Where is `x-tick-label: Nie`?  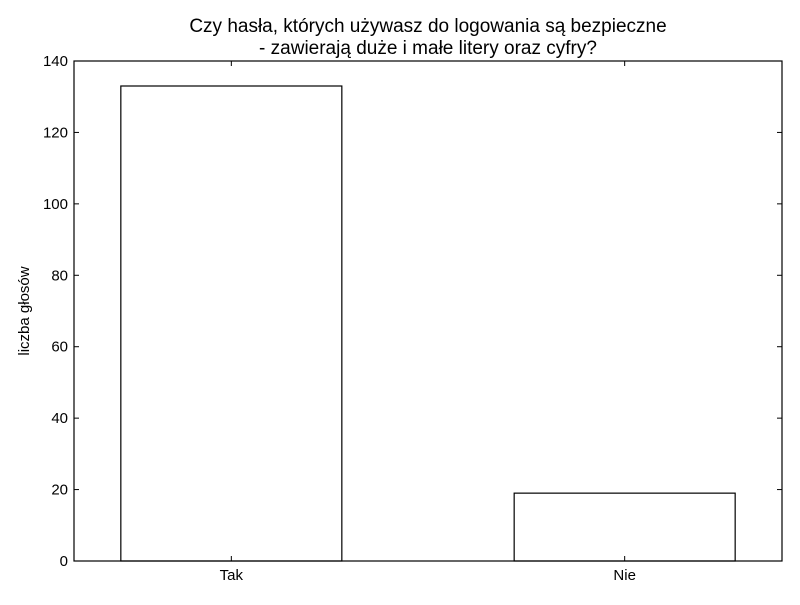
x-tick-label: Nie is located at coordinates (624, 575).